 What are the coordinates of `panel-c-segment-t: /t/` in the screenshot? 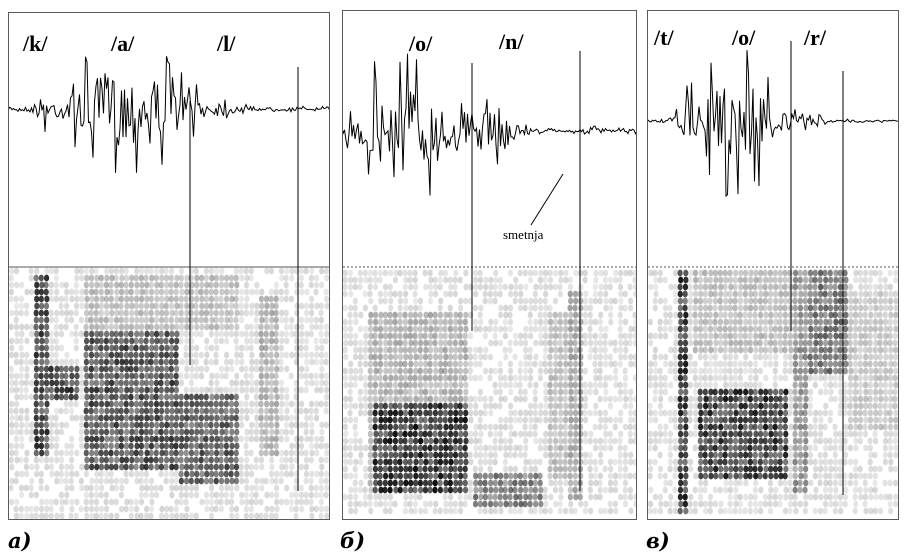 It's located at (664, 37).